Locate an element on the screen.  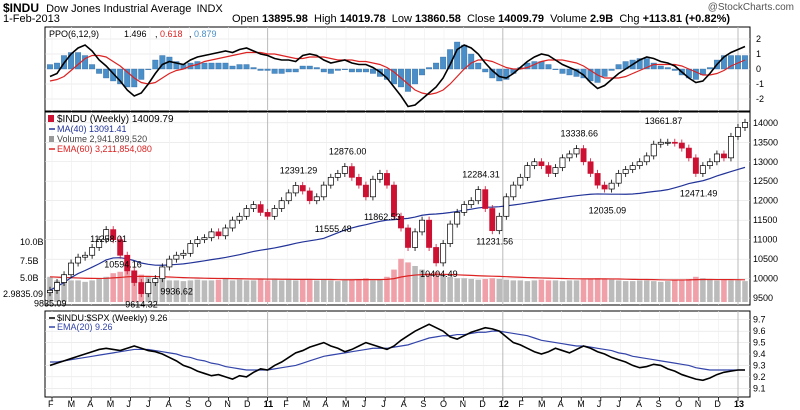
price-annotation: 11258.01 is located at coordinates (108, 239).